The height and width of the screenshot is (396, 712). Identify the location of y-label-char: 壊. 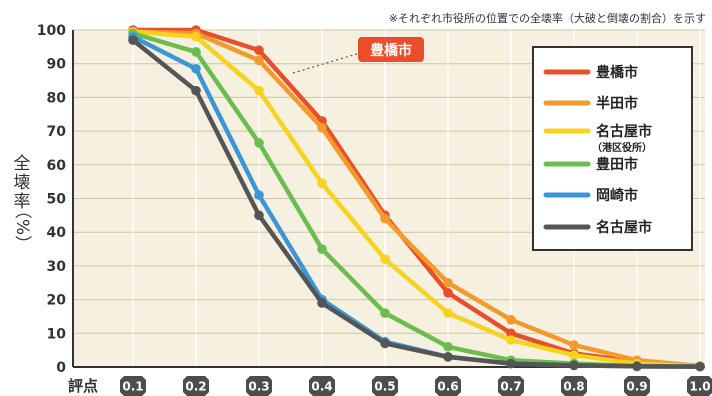
(22, 183).